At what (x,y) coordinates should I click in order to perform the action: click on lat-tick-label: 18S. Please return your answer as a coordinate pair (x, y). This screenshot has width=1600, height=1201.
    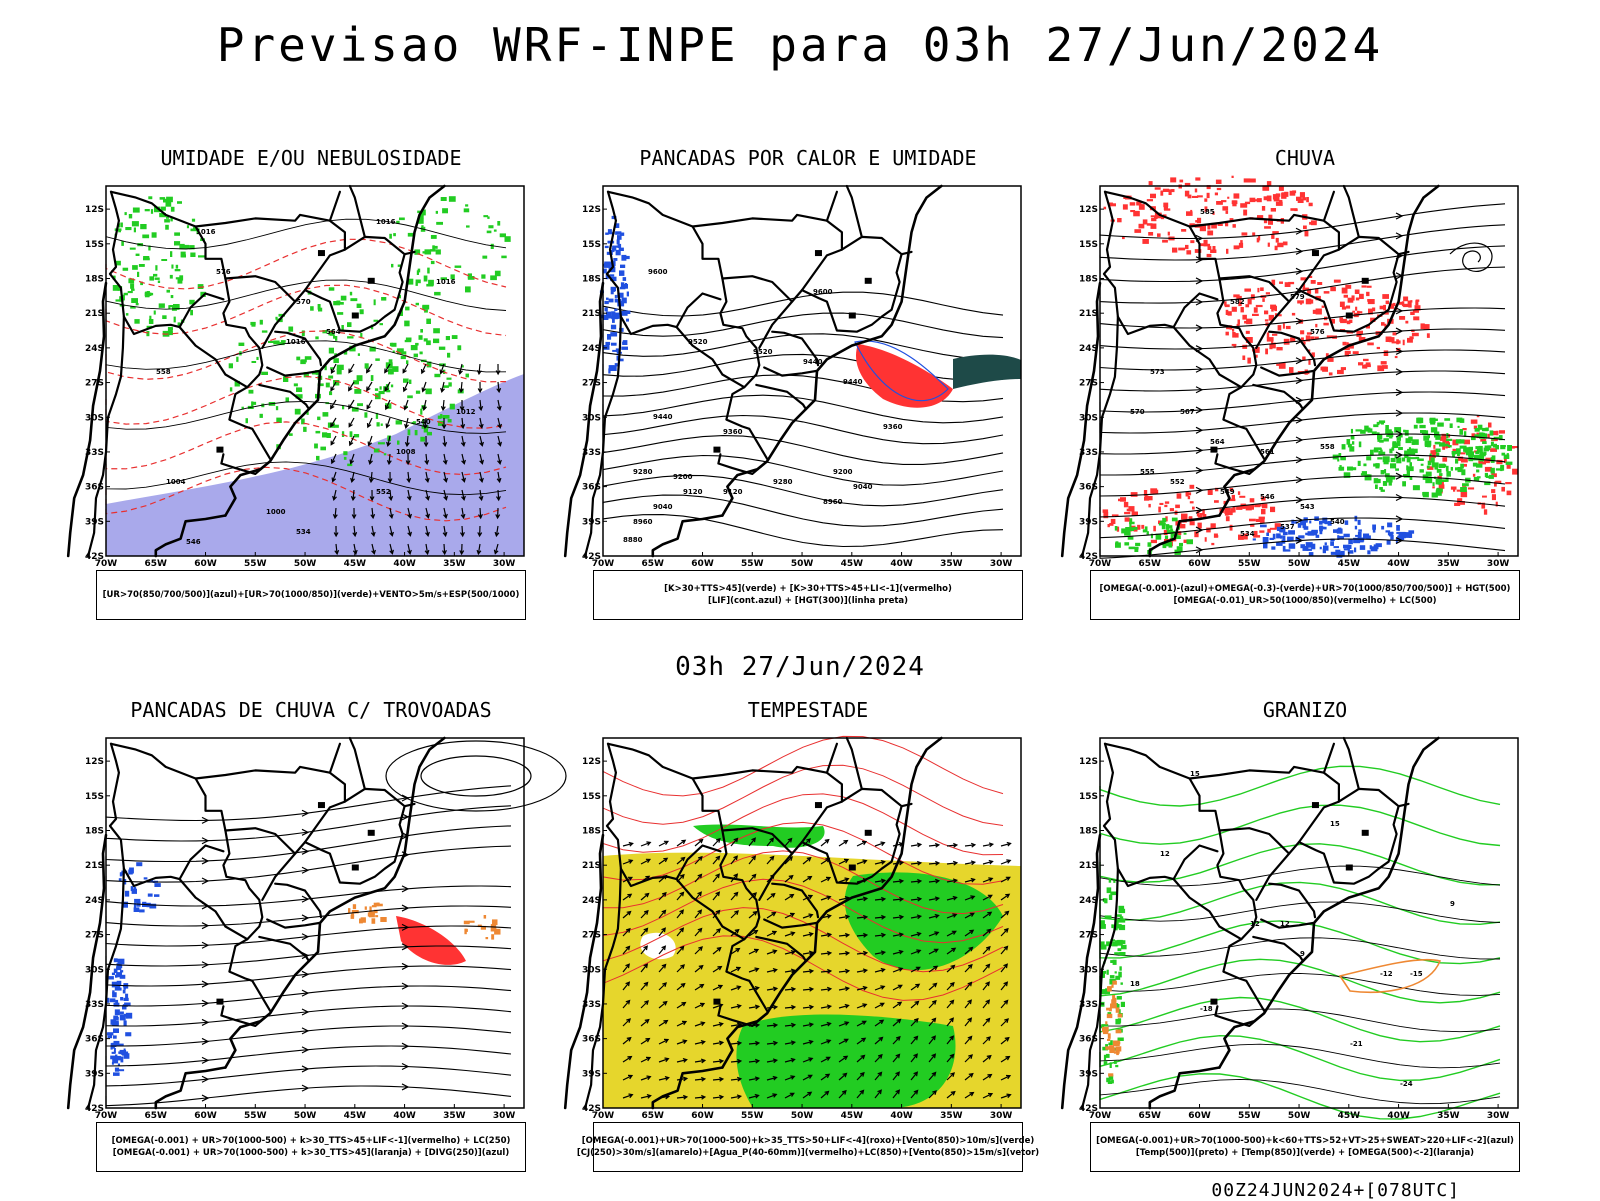
    Looking at the image, I should click on (1088, 832).